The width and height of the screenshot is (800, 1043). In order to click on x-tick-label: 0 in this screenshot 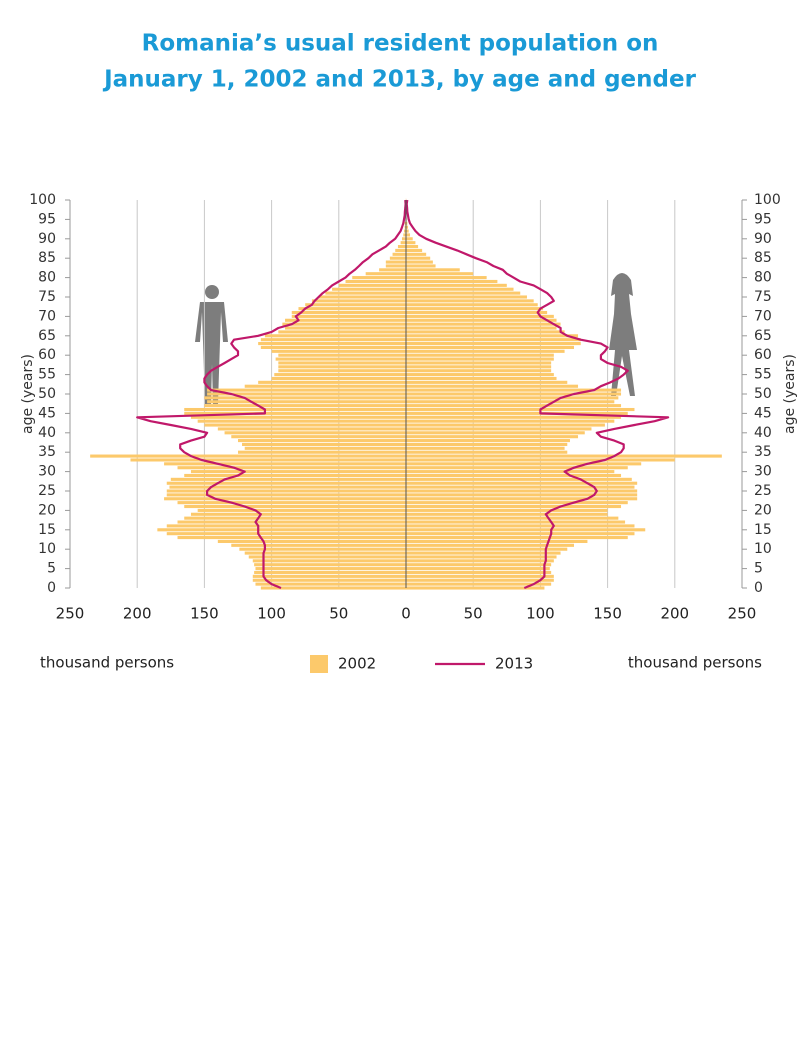, I will do `click(406, 614)`.